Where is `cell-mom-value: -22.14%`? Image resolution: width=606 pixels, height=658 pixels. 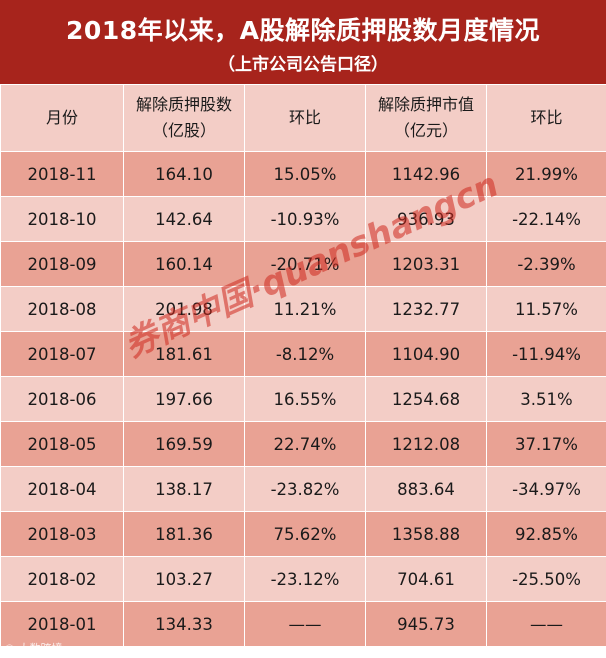 cell-mom-value: -22.14% is located at coordinates (546, 219).